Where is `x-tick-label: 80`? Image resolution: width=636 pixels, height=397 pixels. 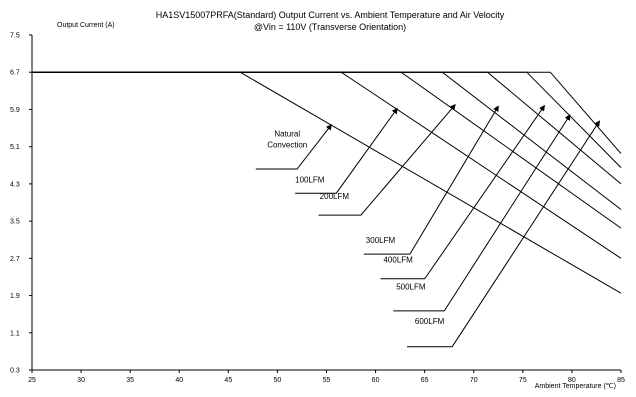 x-tick-label: 80 is located at coordinates (572, 380).